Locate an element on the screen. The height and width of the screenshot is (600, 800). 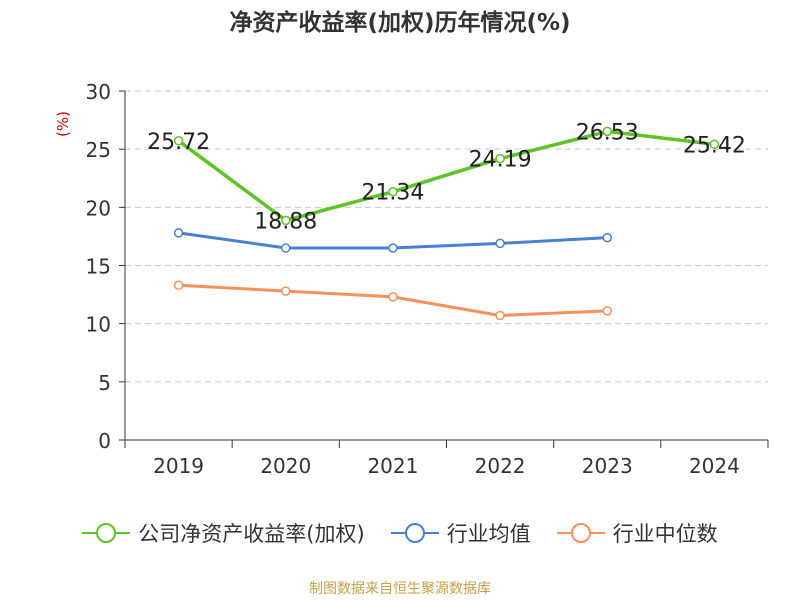
y-tick-label: 0 is located at coordinates (104, 441).